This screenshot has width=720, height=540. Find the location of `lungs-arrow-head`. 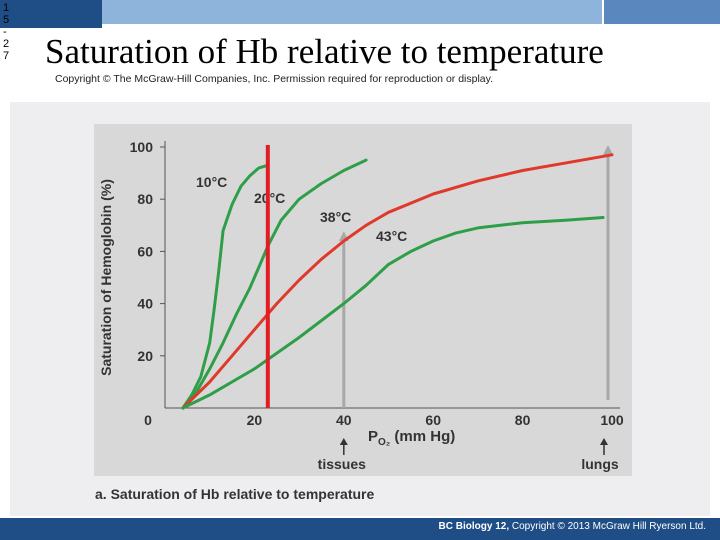

lungs-arrow-head is located at coordinates (608, 150).